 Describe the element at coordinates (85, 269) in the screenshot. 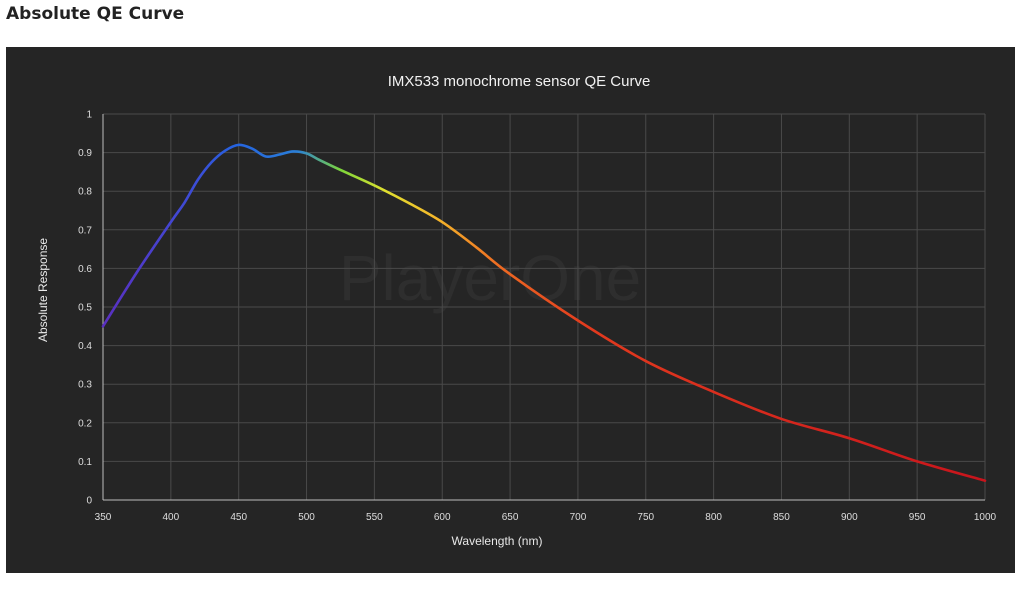

I see `y-tick-label: 0.6` at that location.